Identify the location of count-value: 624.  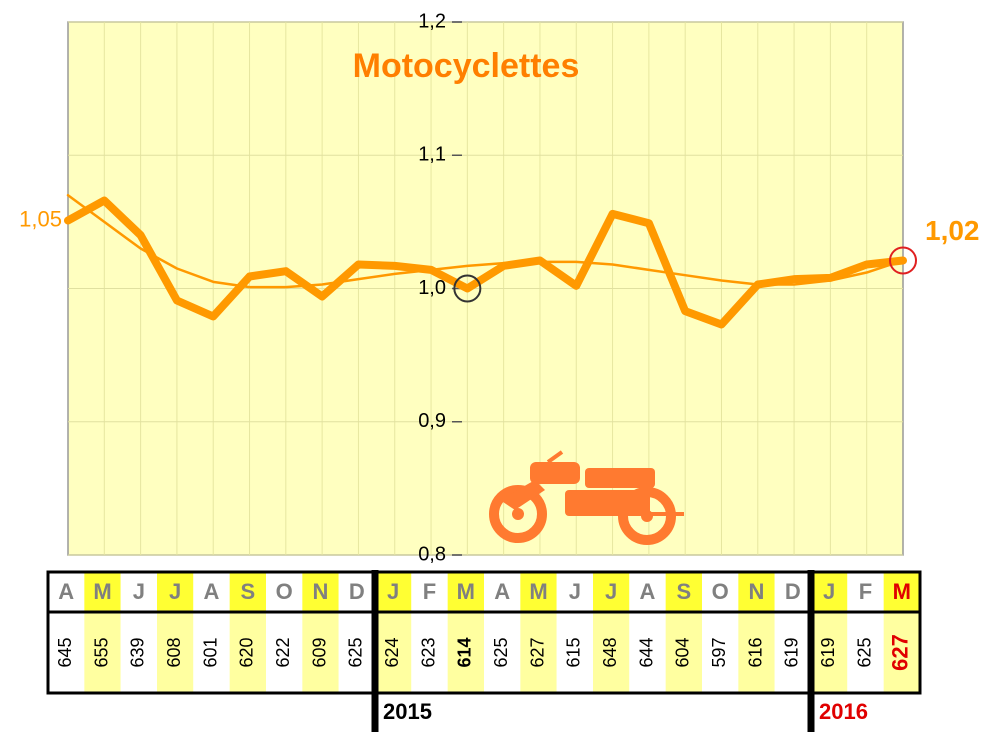
(392, 652).